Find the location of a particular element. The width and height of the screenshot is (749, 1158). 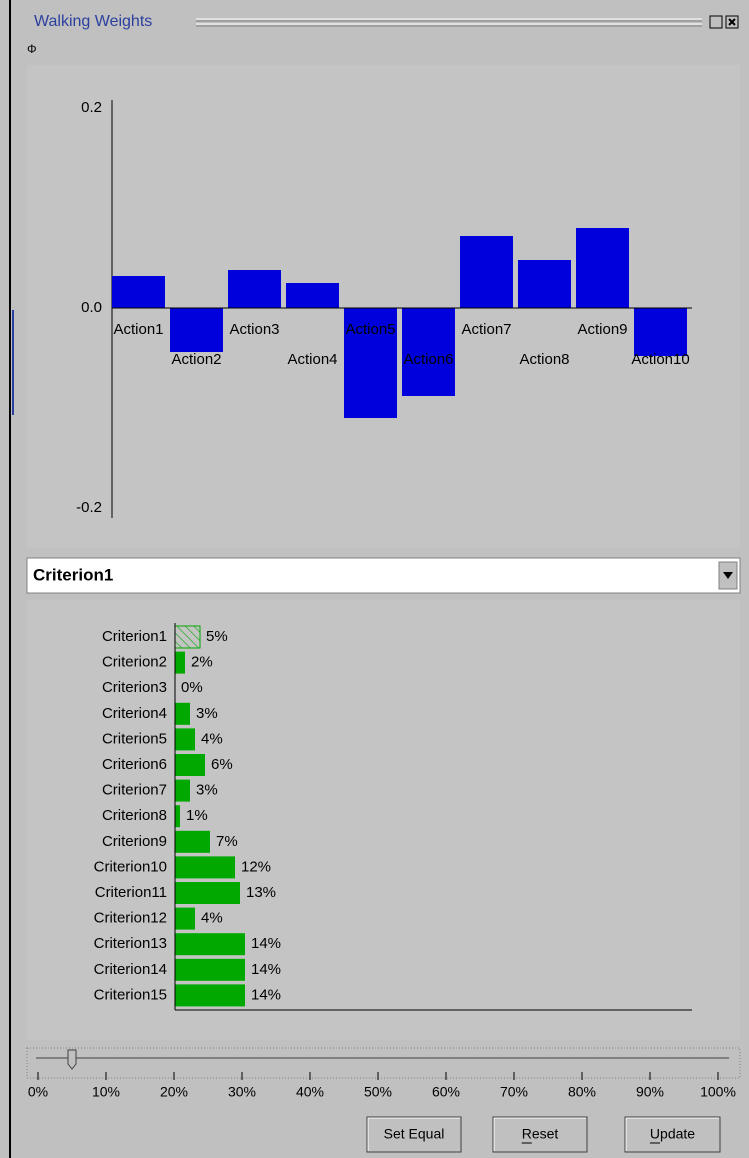

x-tick-label: Action10 is located at coordinates (660, 359).